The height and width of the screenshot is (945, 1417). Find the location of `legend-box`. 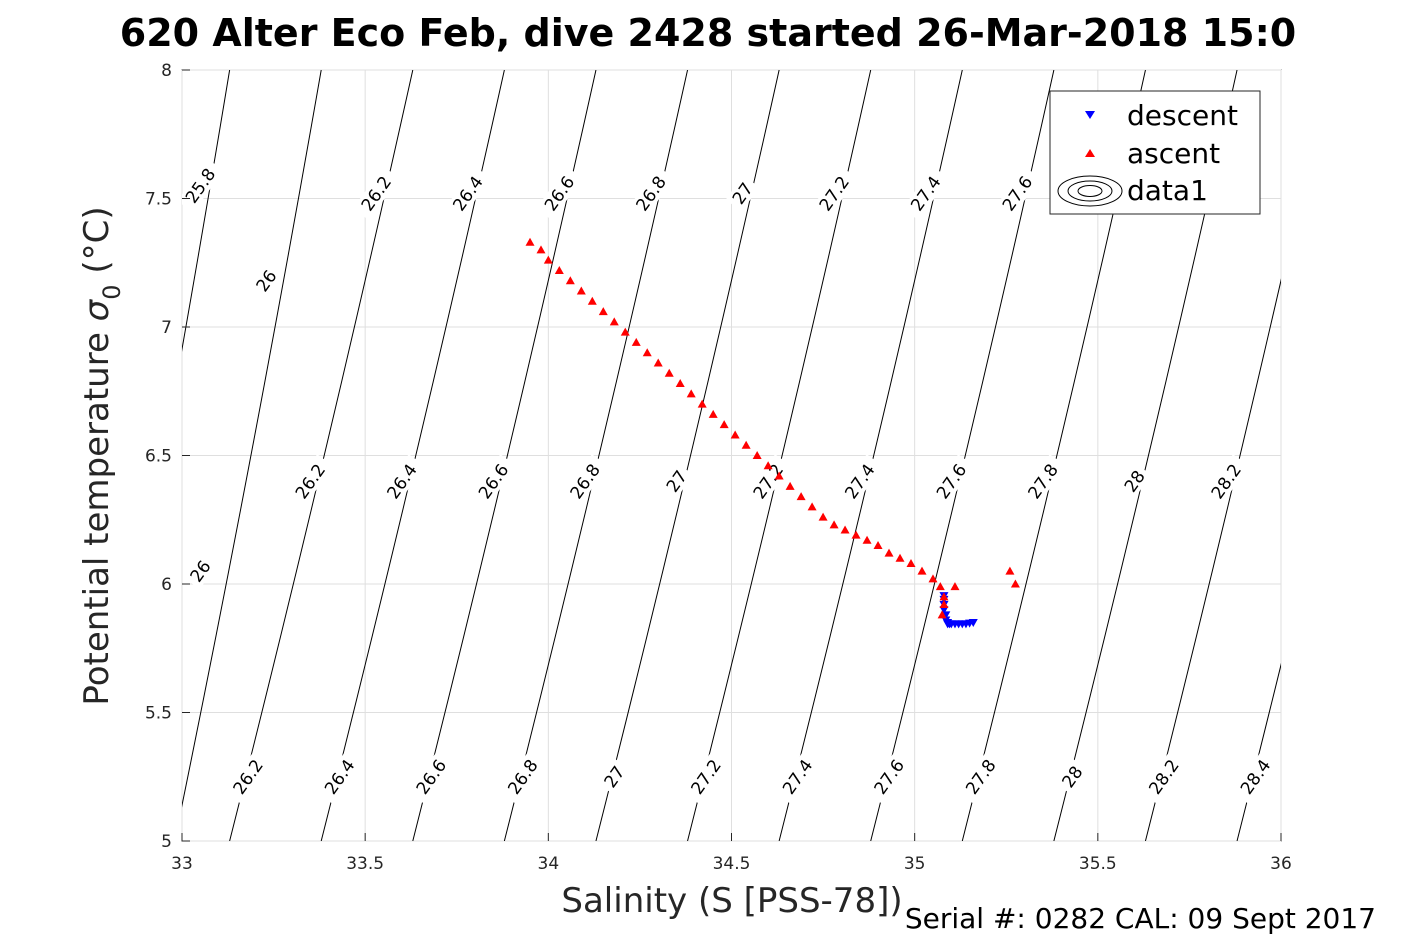

legend-box is located at coordinates (1155, 152).